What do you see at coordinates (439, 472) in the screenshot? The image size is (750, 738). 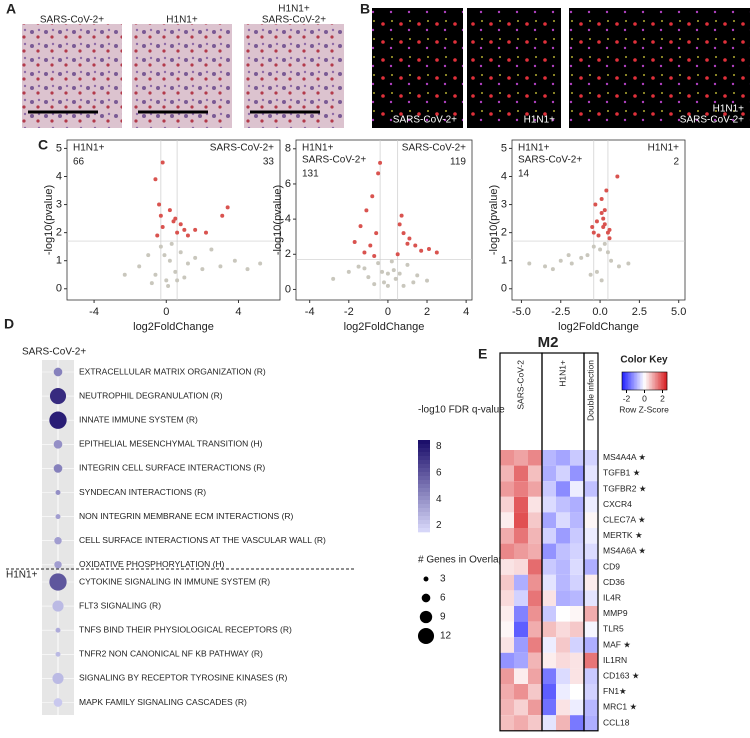 I see `color-tick-label: 6` at bounding box center [439, 472].